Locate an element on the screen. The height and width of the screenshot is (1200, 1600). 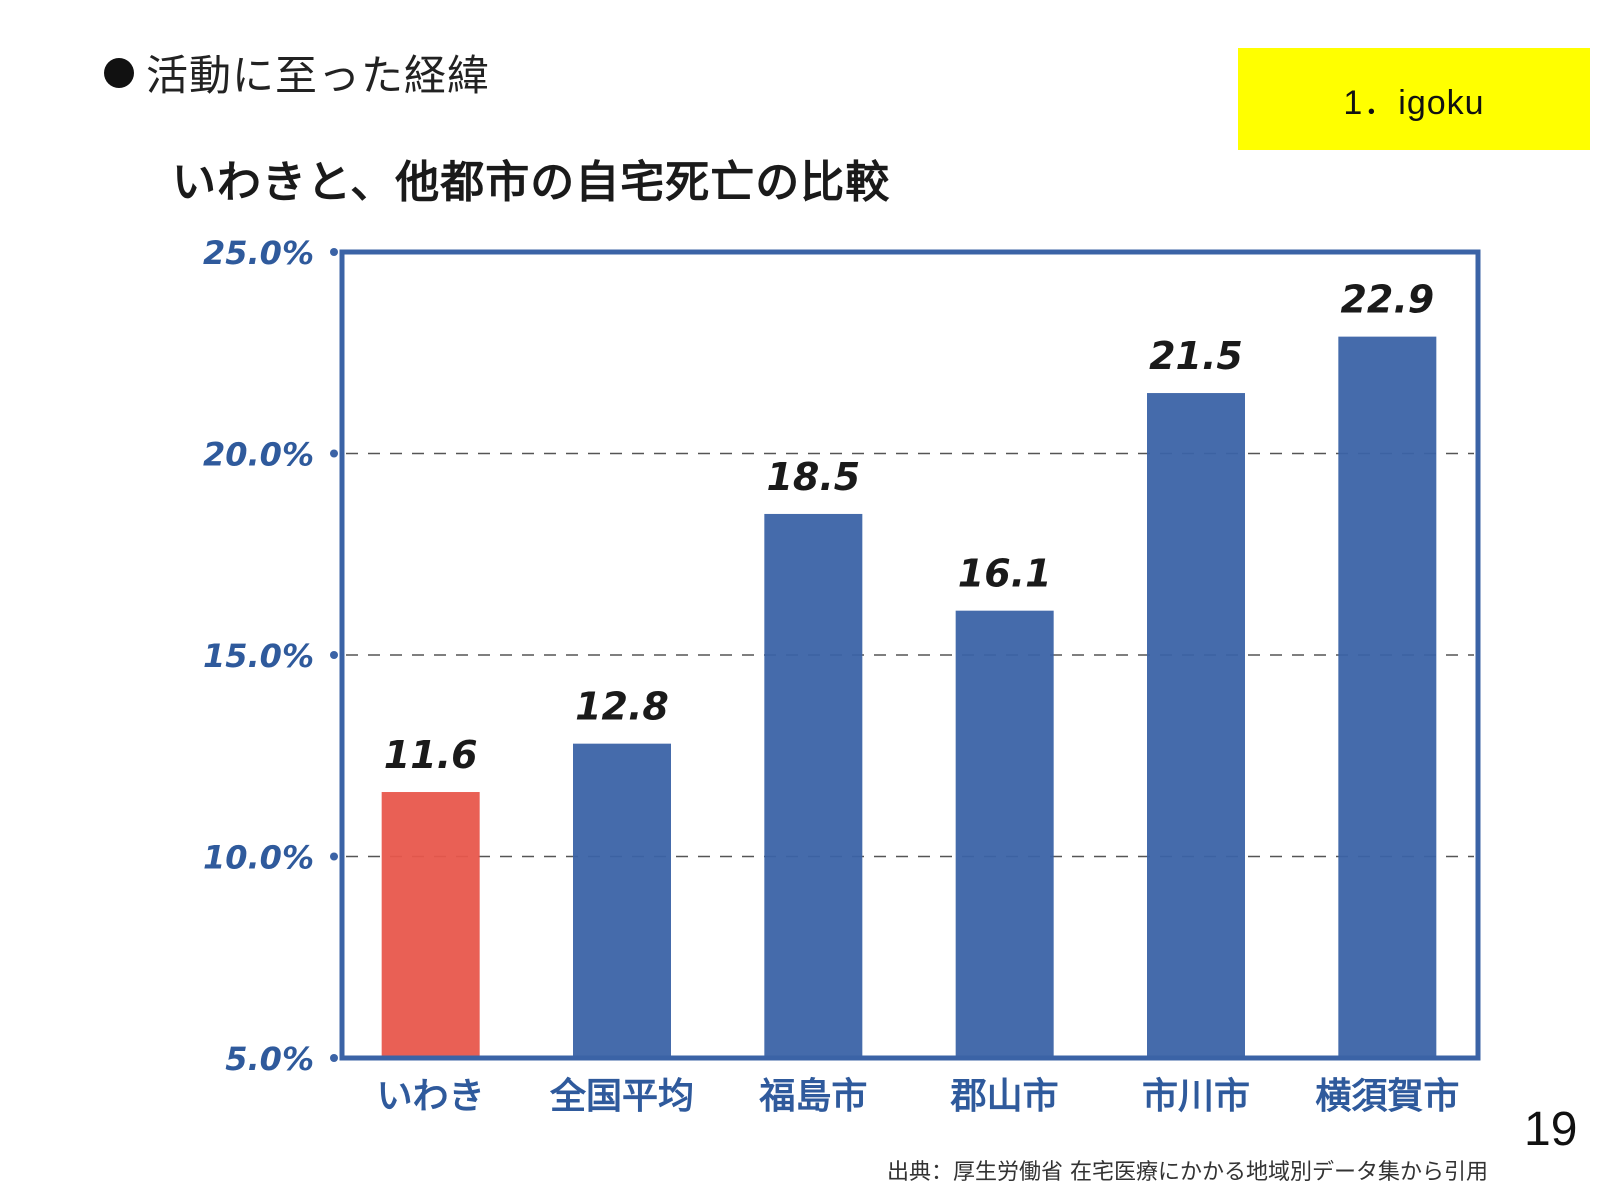
x-tick-label: いわき is located at coordinates (431, 1096).